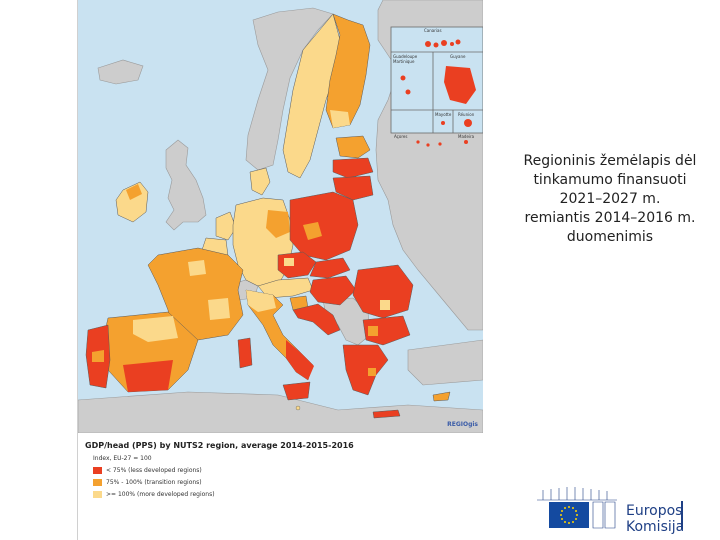 This screenshot has width=720, height=540. Describe the element at coordinates (296, 391) in the screenshot. I see `sicily` at that location.